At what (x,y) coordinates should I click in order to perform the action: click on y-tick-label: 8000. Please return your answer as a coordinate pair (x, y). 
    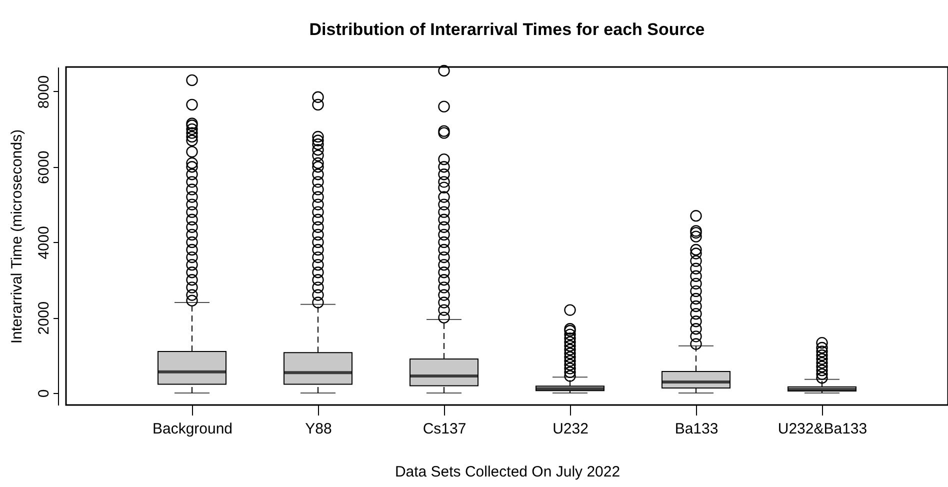
    Looking at the image, I should click on (44, 92).